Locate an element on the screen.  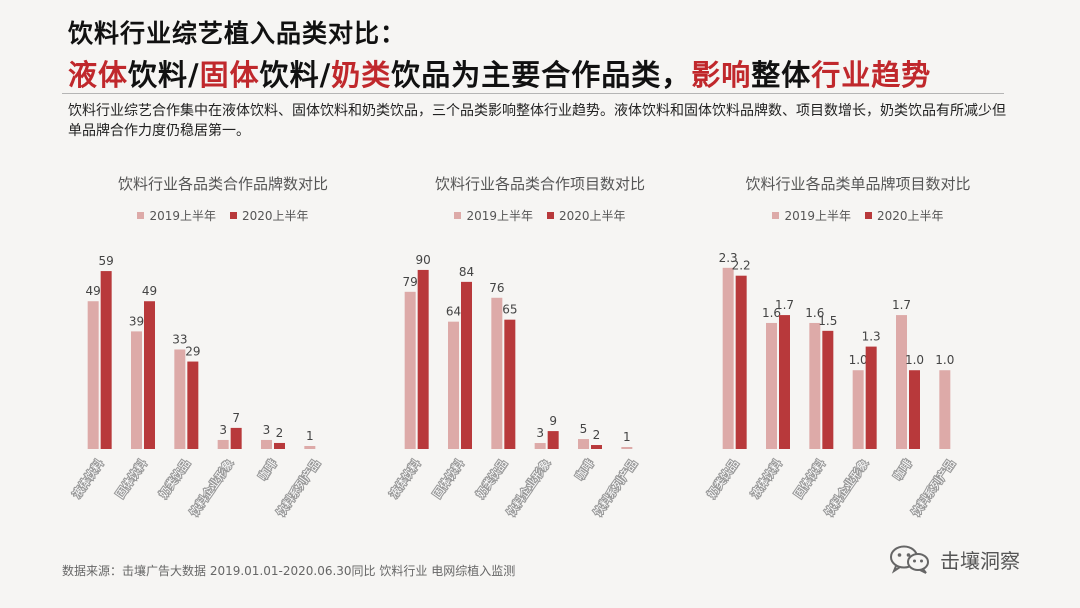
data-label: 1.5 is located at coordinates (827, 321).